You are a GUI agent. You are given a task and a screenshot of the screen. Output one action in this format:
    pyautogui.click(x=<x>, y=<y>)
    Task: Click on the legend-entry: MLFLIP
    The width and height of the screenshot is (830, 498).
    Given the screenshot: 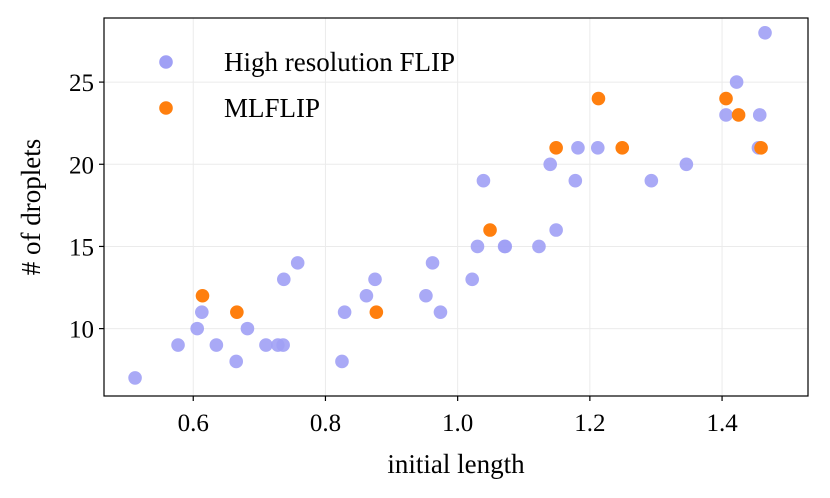 What is the action you would take?
    pyautogui.click(x=239, y=108)
    